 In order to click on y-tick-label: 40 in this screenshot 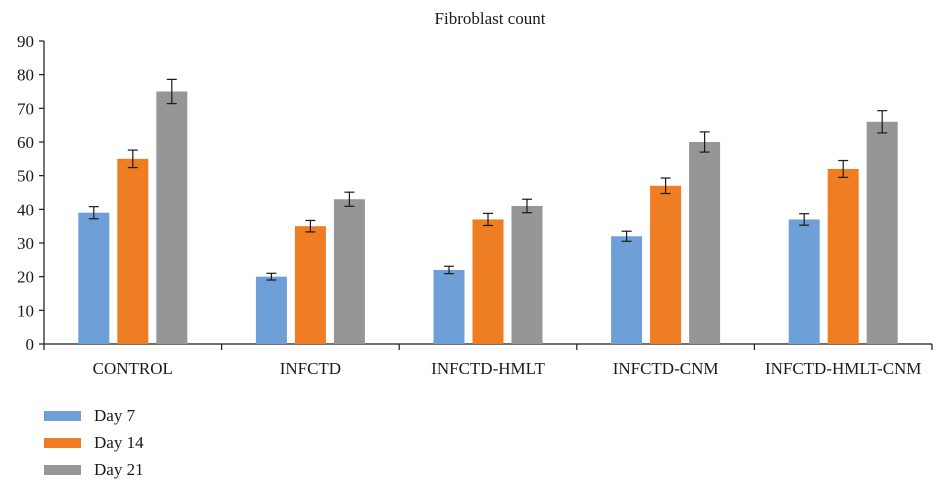, I will do `click(25, 209)`.